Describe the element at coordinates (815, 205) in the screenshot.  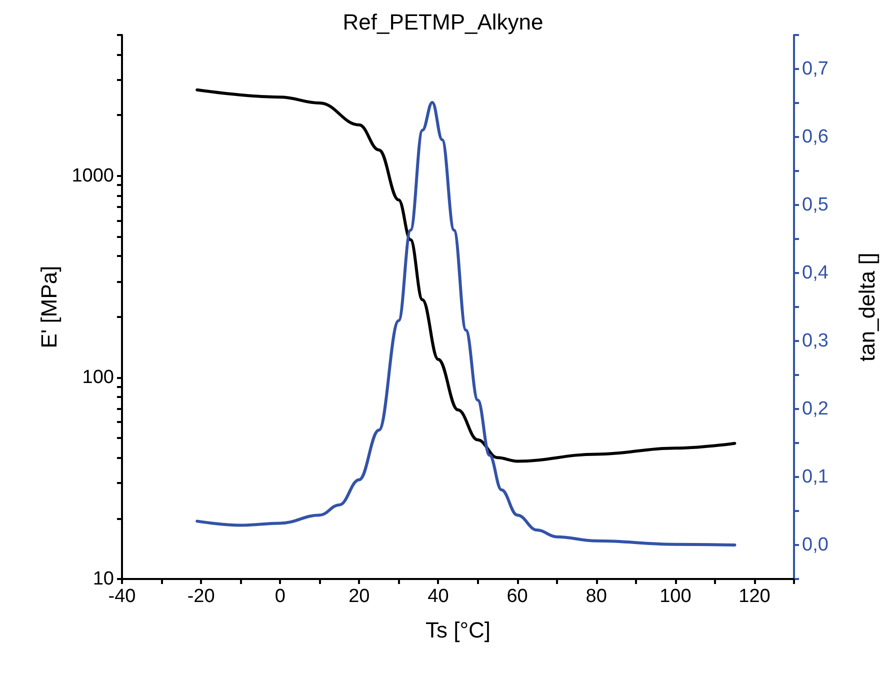
I see `y2-tick-label: 0,5` at that location.